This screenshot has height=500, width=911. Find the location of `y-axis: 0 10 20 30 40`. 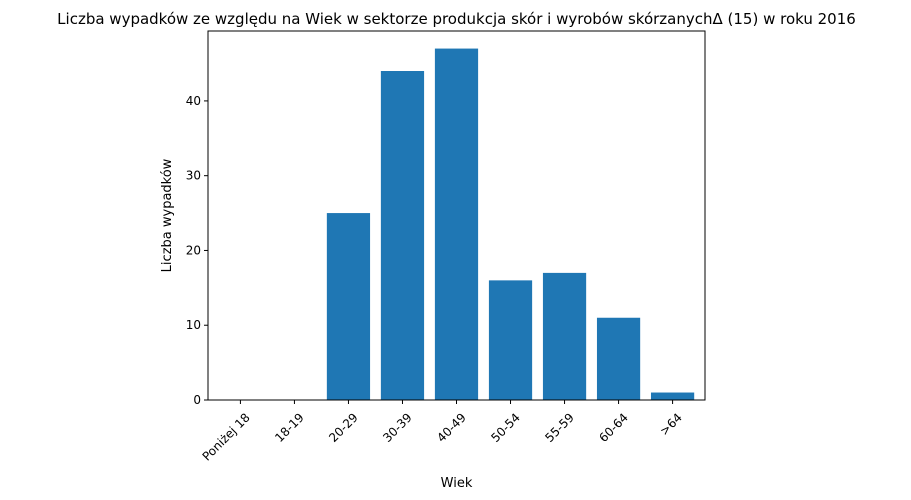

y-axis: 0 10 20 30 40 is located at coordinates (197, 250).